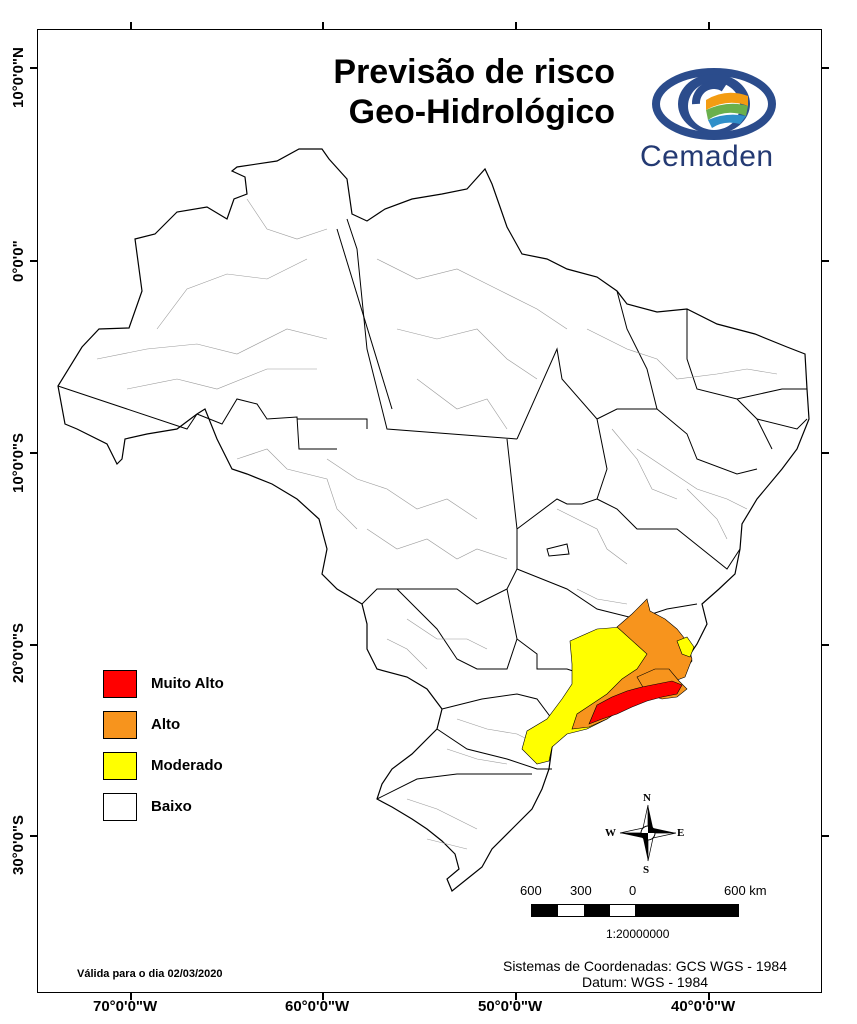 The width and height of the screenshot is (857, 1024). Describe the element at coordinates (703, 1006) in the screenshot. I see `lon-label-40w: 40°0'0"W` at that location.